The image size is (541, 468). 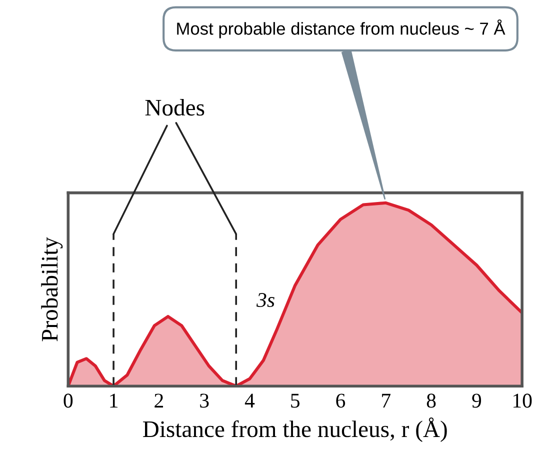 What do you see at coordinates (249, 401) in the screenshot?
I see `x-tick-label: 4` at bounding box center [249, 401].